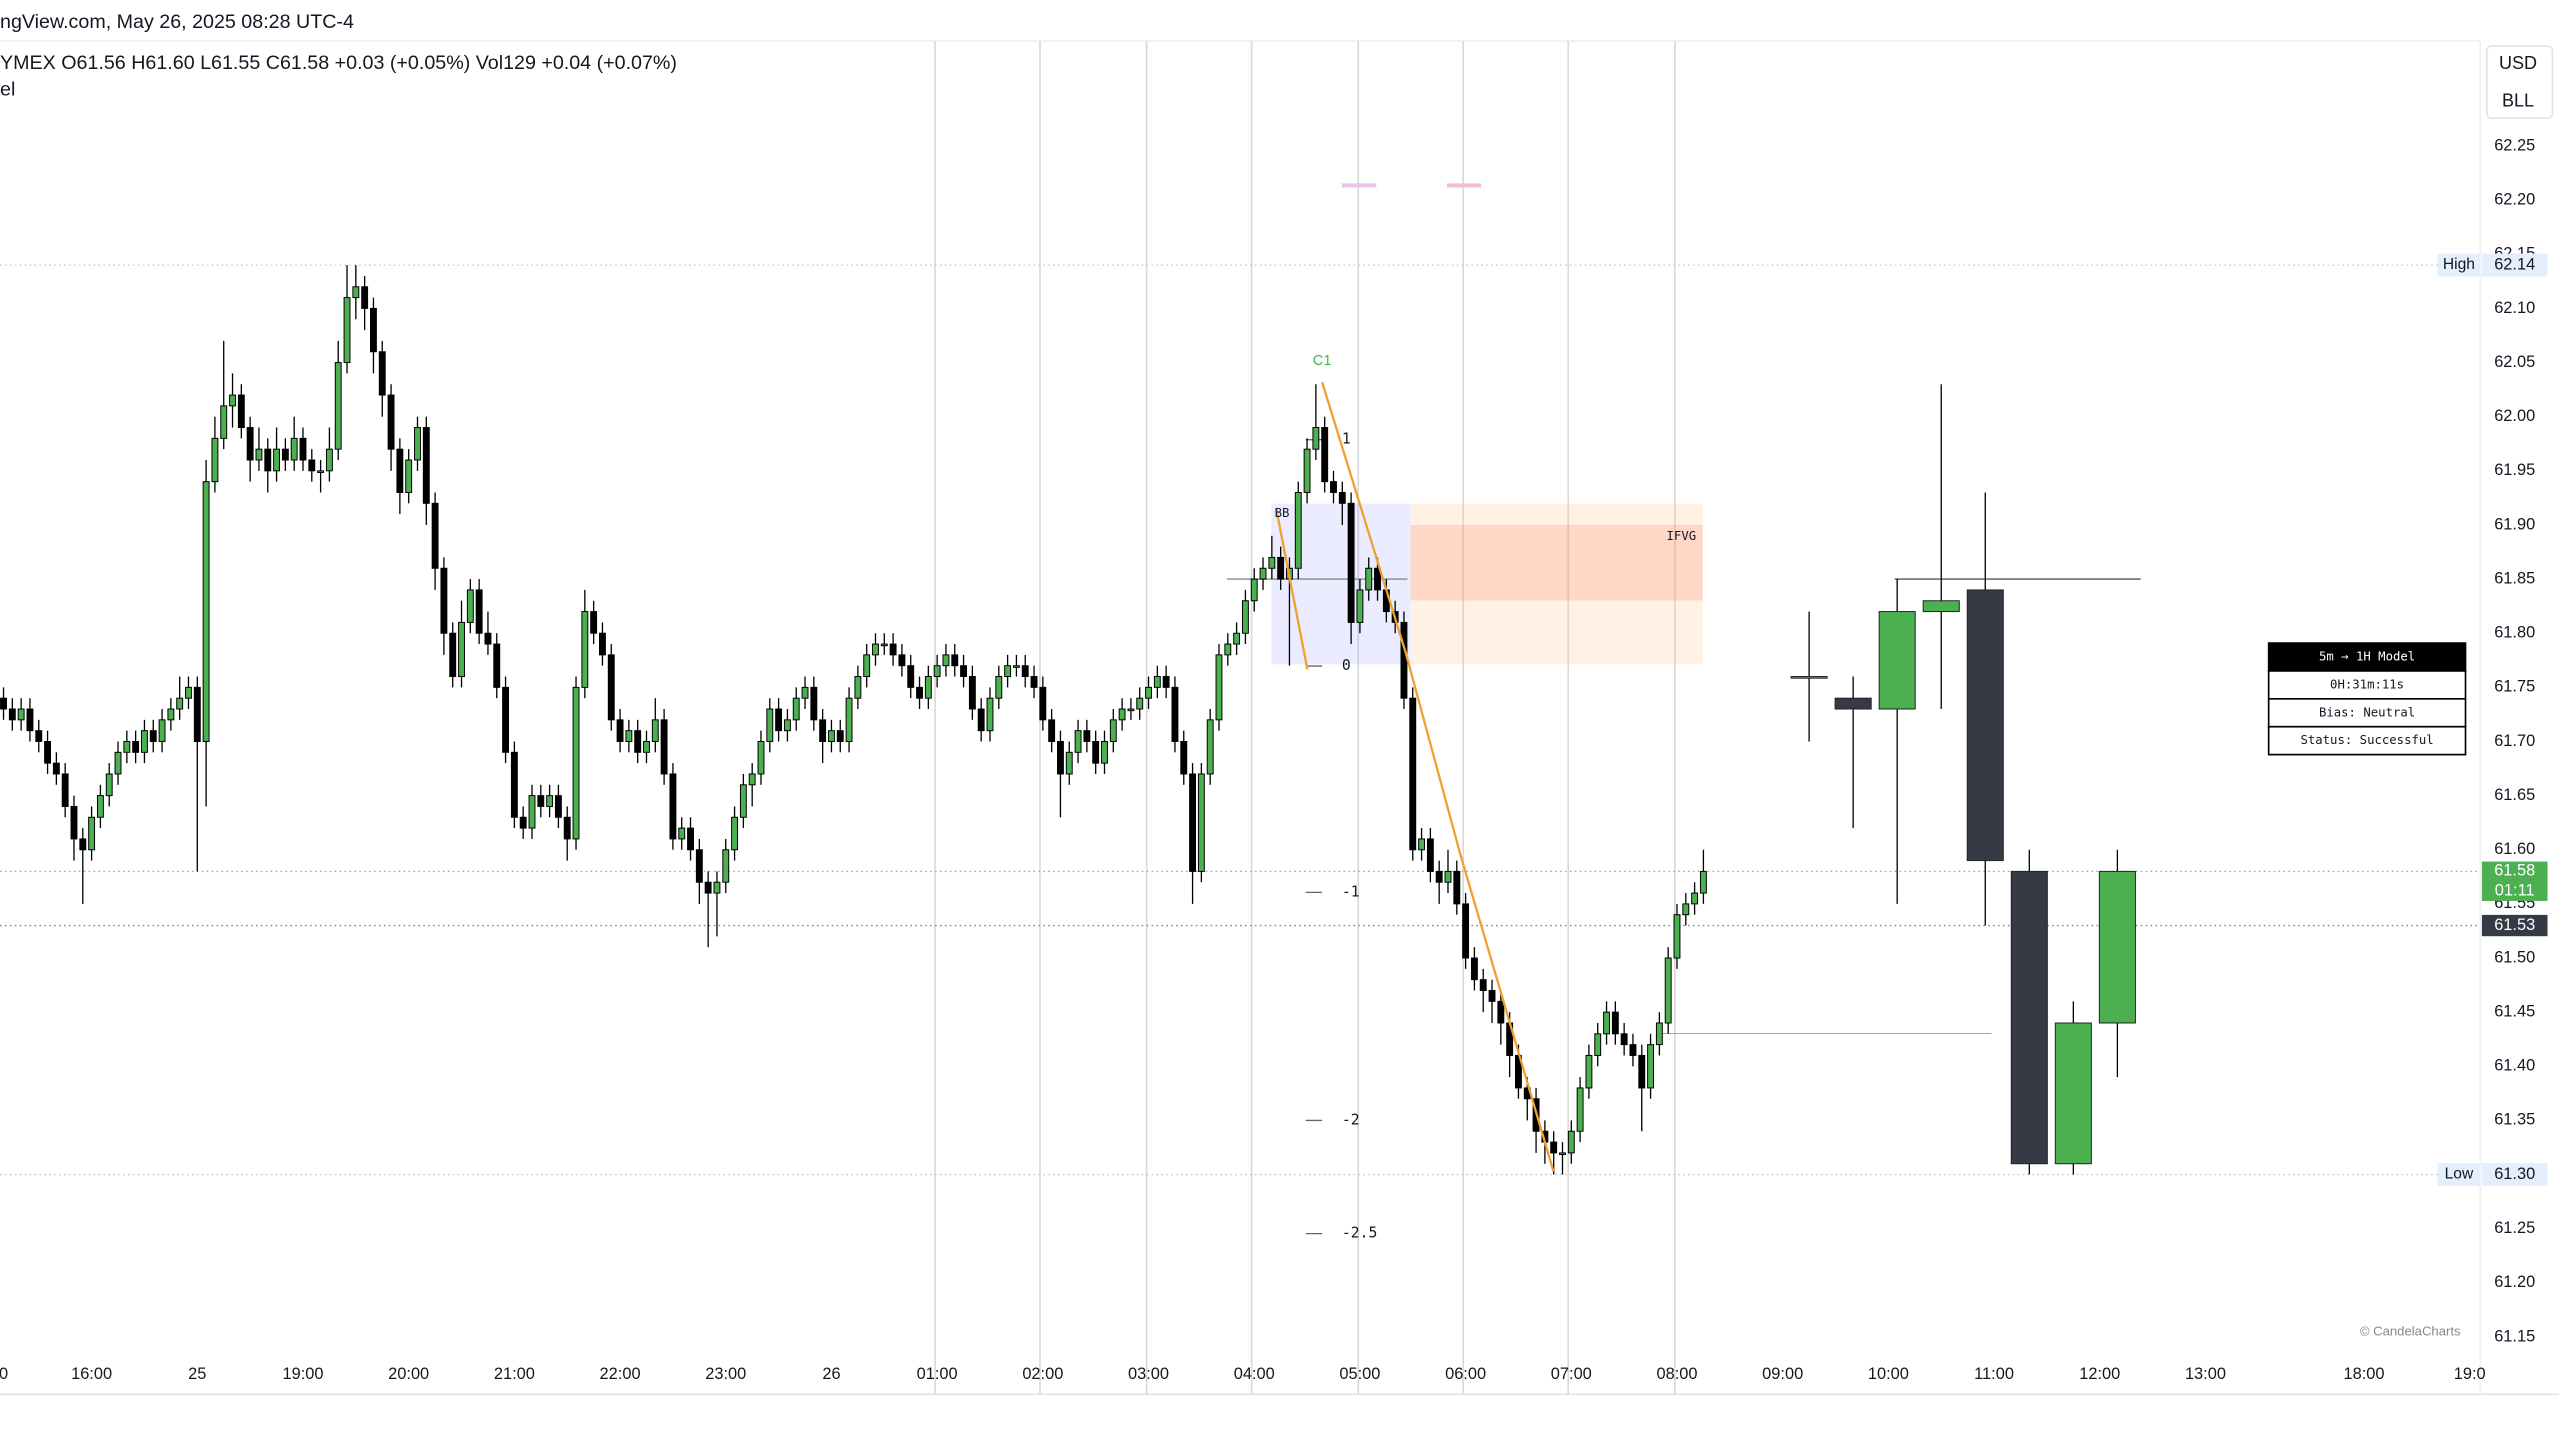  What do you see at coordinates (2518, 63) in the screenshot?
I see `currency: USD` at bounding box center [2518, 63].